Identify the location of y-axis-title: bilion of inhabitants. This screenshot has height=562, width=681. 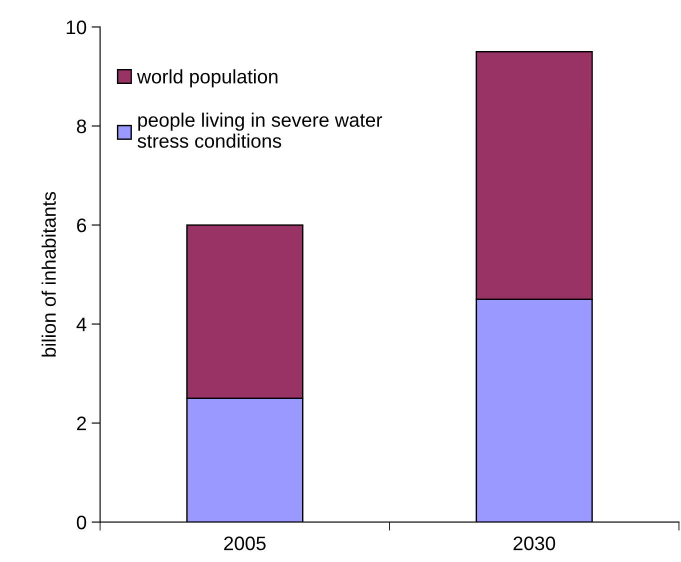
(49, 274).